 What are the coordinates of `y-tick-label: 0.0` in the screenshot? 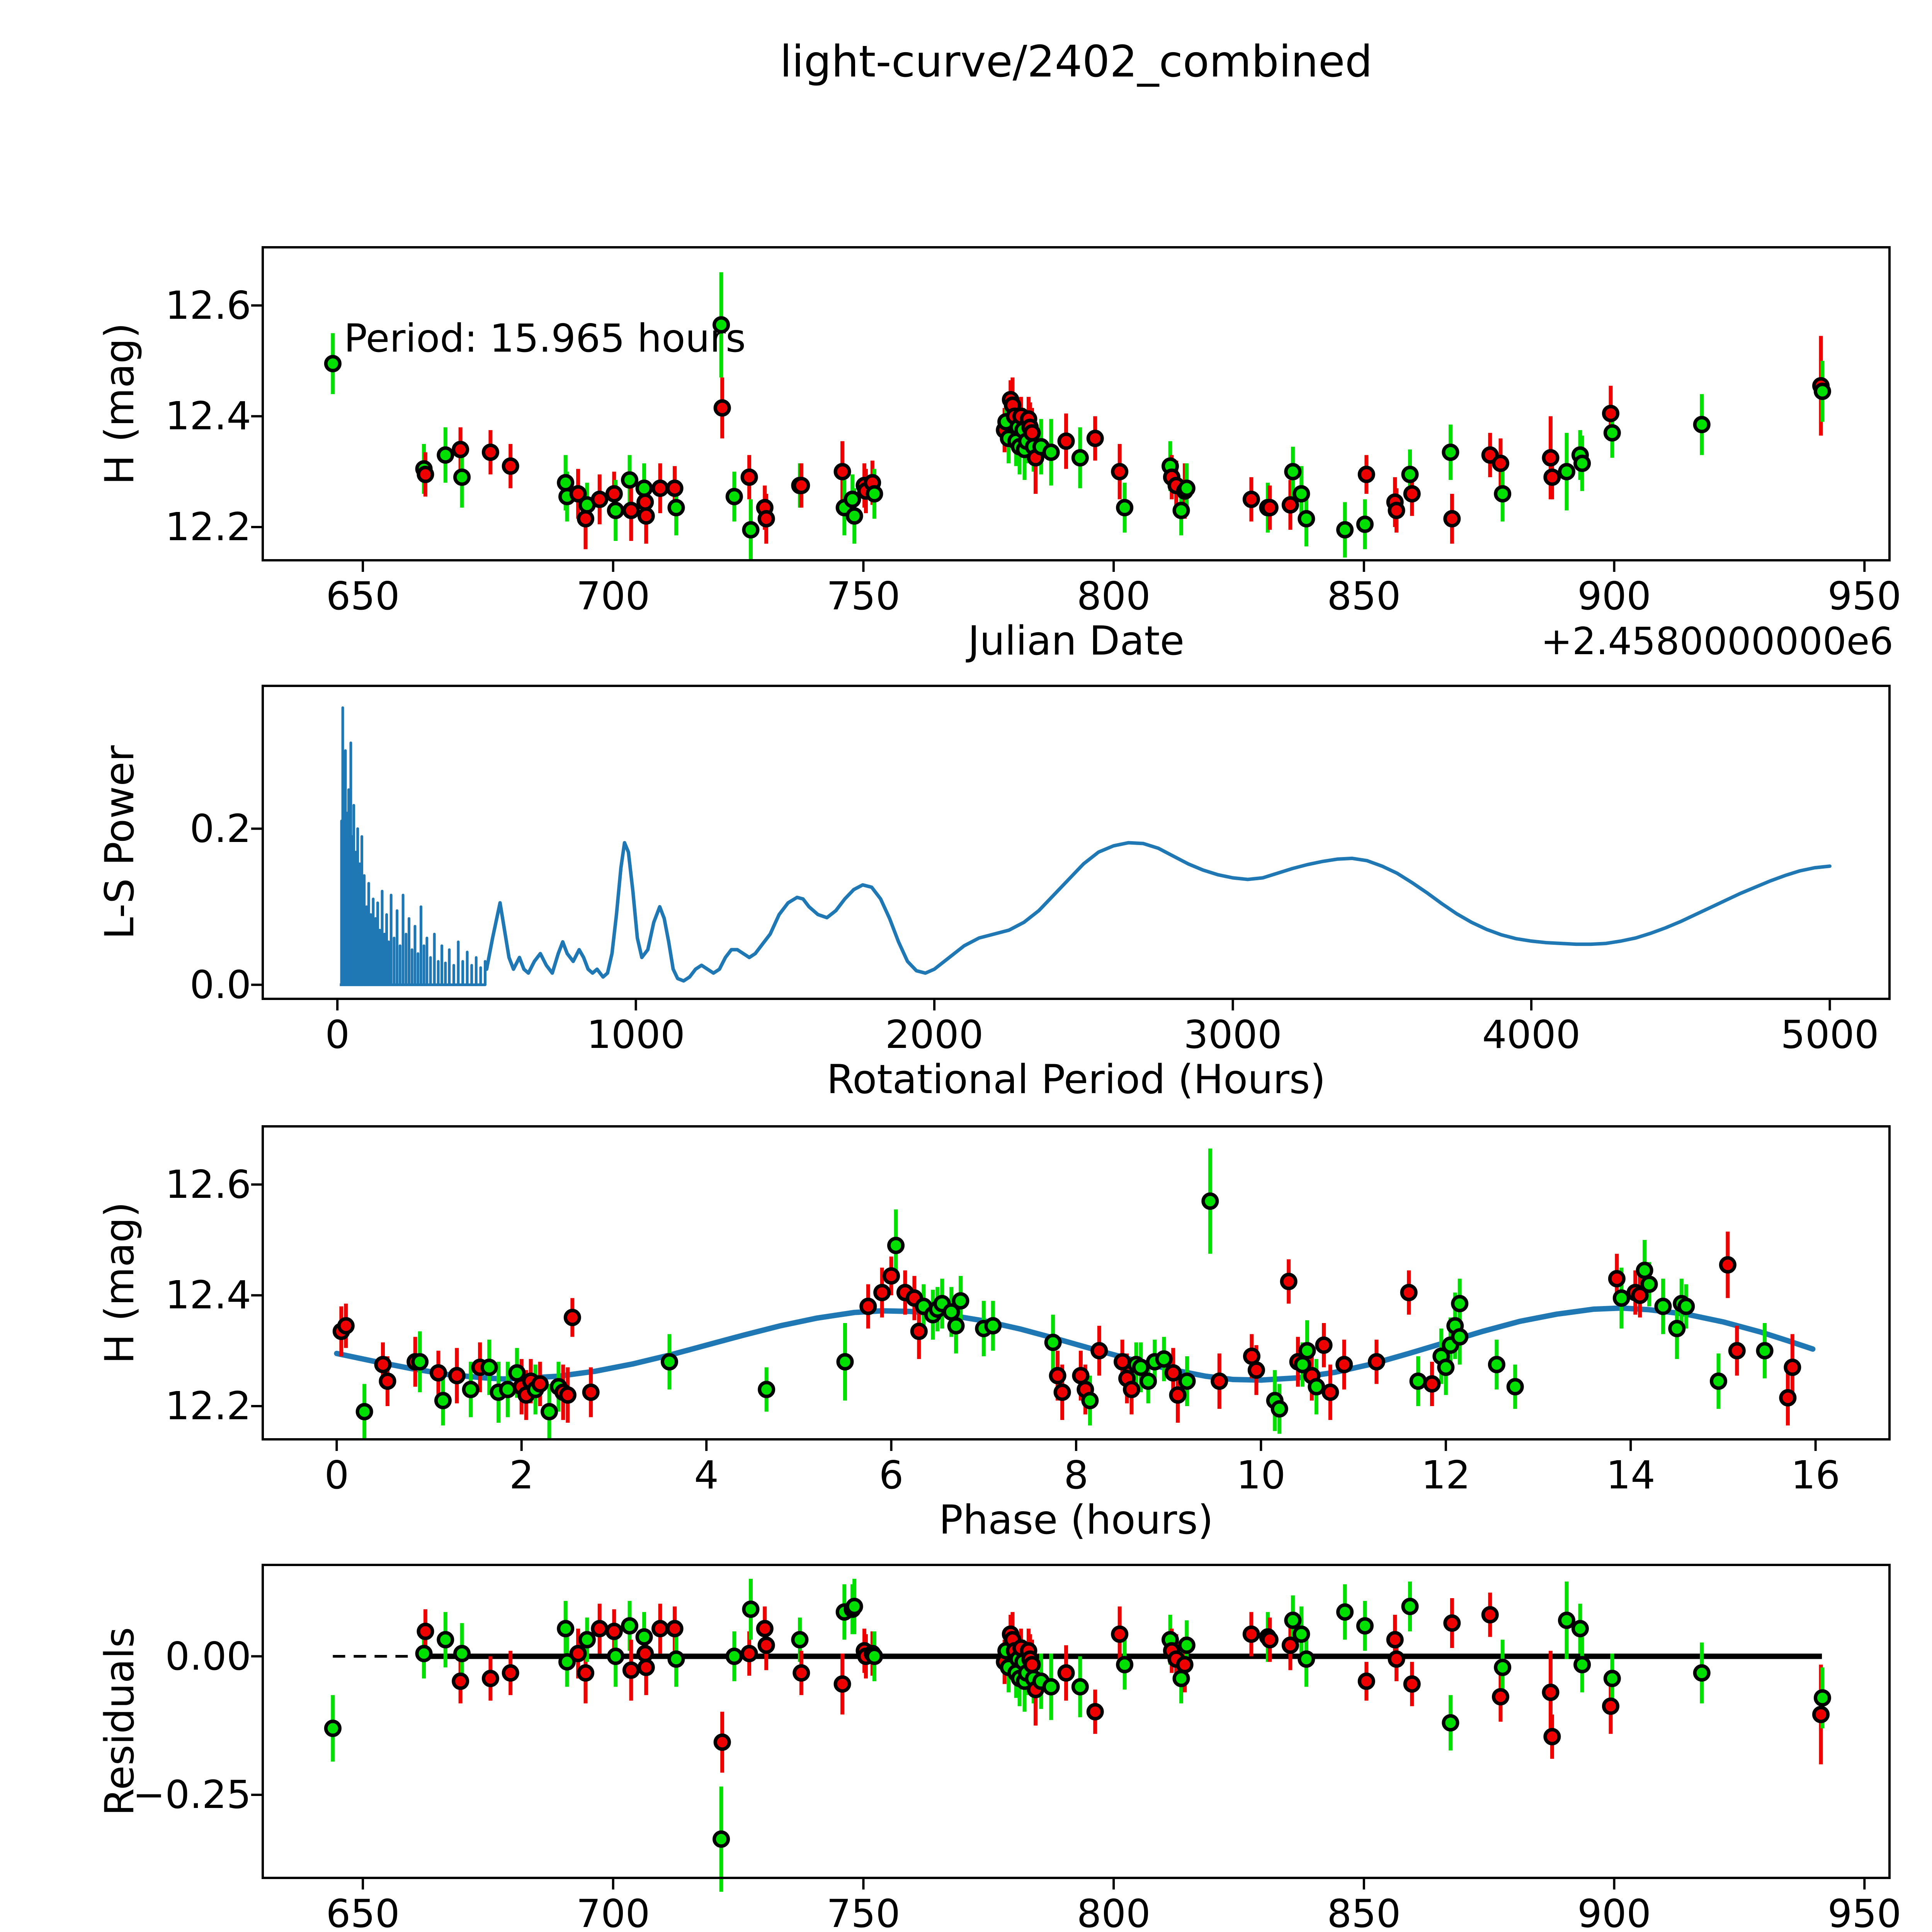 It's located at (220, 985).